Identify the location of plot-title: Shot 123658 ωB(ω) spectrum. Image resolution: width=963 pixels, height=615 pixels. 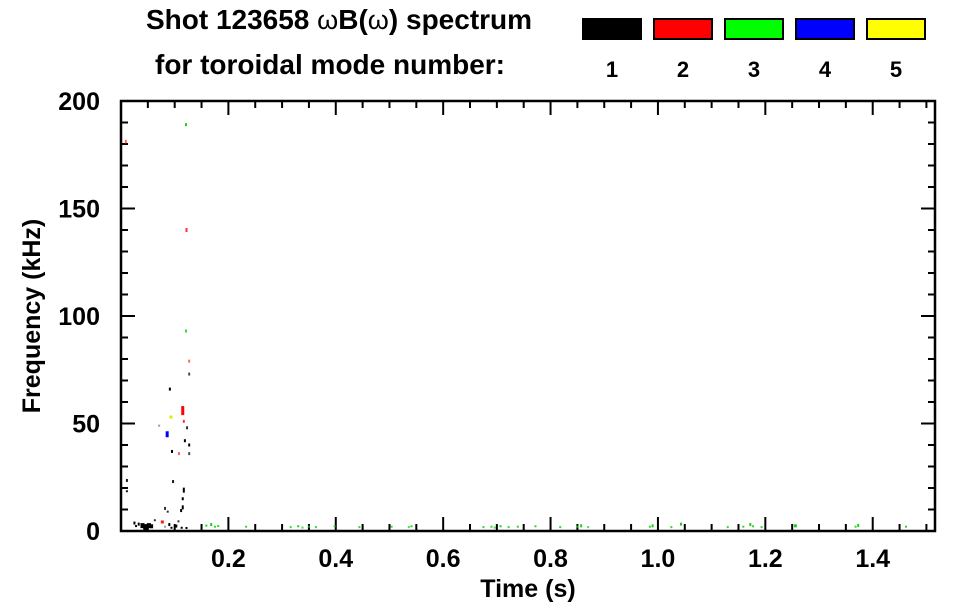
(339, 20).